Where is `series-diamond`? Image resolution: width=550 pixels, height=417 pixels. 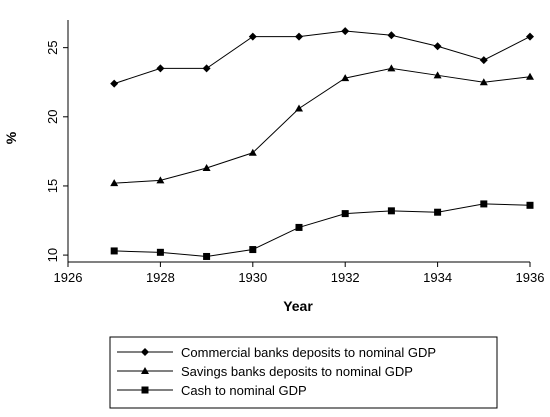 series-diamond is located at coordinates (322, 57).